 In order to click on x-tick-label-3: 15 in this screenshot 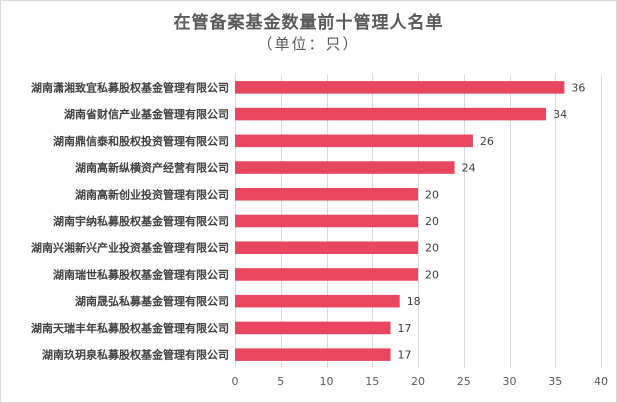, I will do `click(372, 381)`.